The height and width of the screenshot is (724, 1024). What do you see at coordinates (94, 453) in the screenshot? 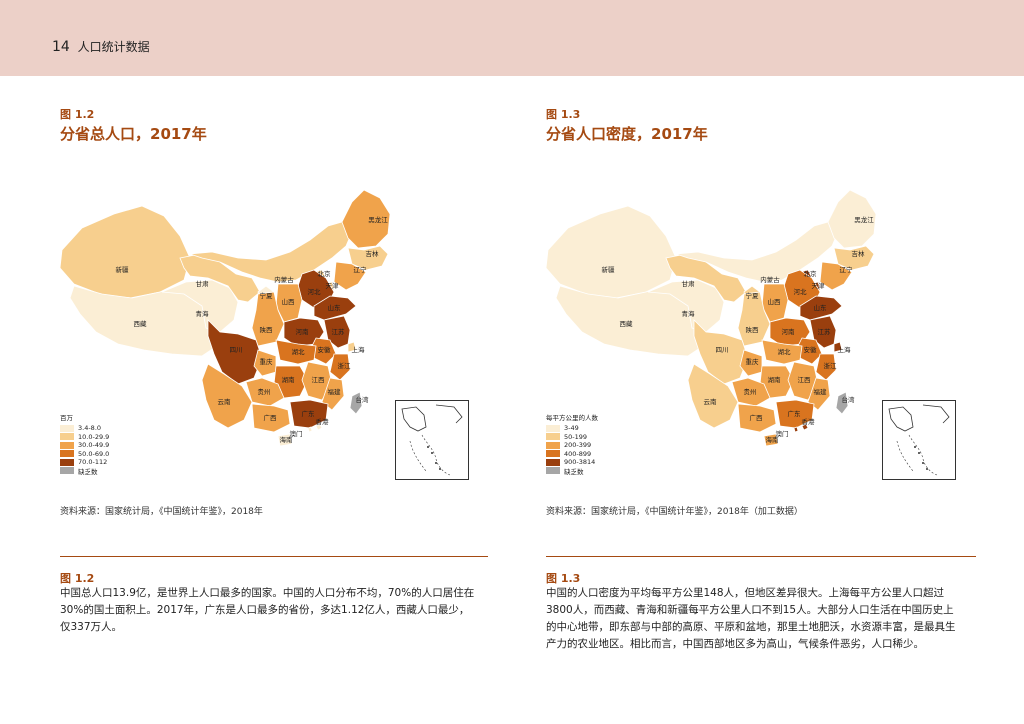
I see `legend-label: 50.0-69.0` at bounding box center [94, 453].